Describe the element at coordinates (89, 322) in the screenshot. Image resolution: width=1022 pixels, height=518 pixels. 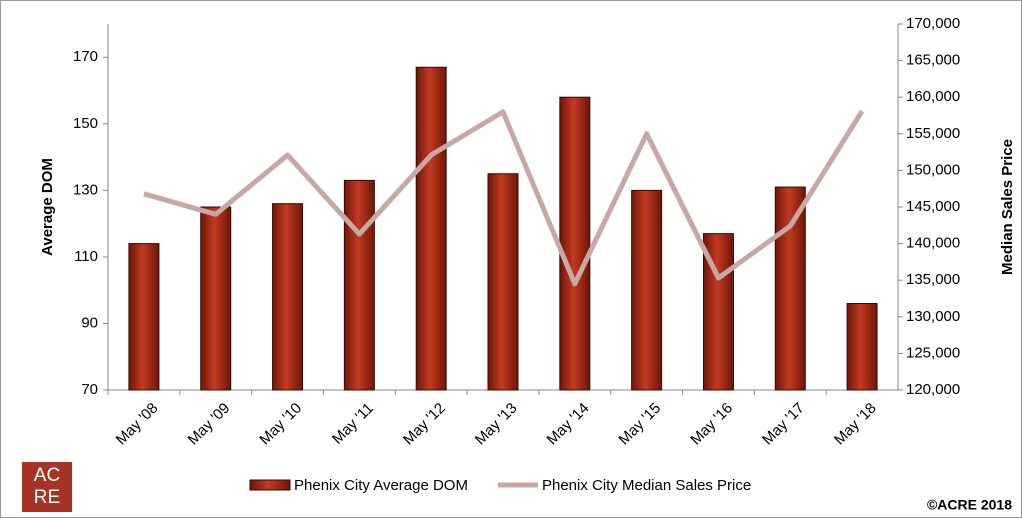
I see `y-tick-label: 90` at that location.